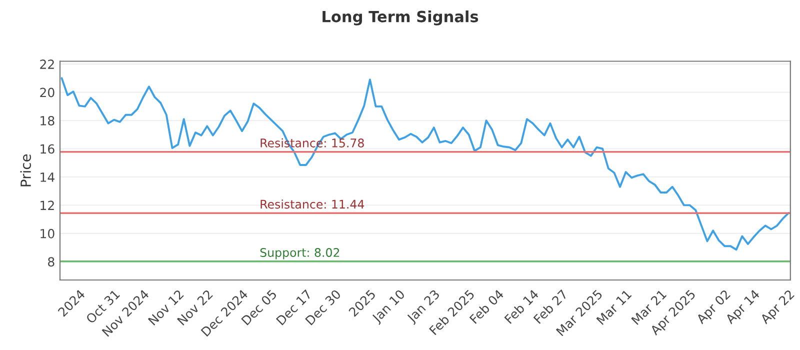  I want to click on x-tick-label: Apr 22, so click(778, 307).